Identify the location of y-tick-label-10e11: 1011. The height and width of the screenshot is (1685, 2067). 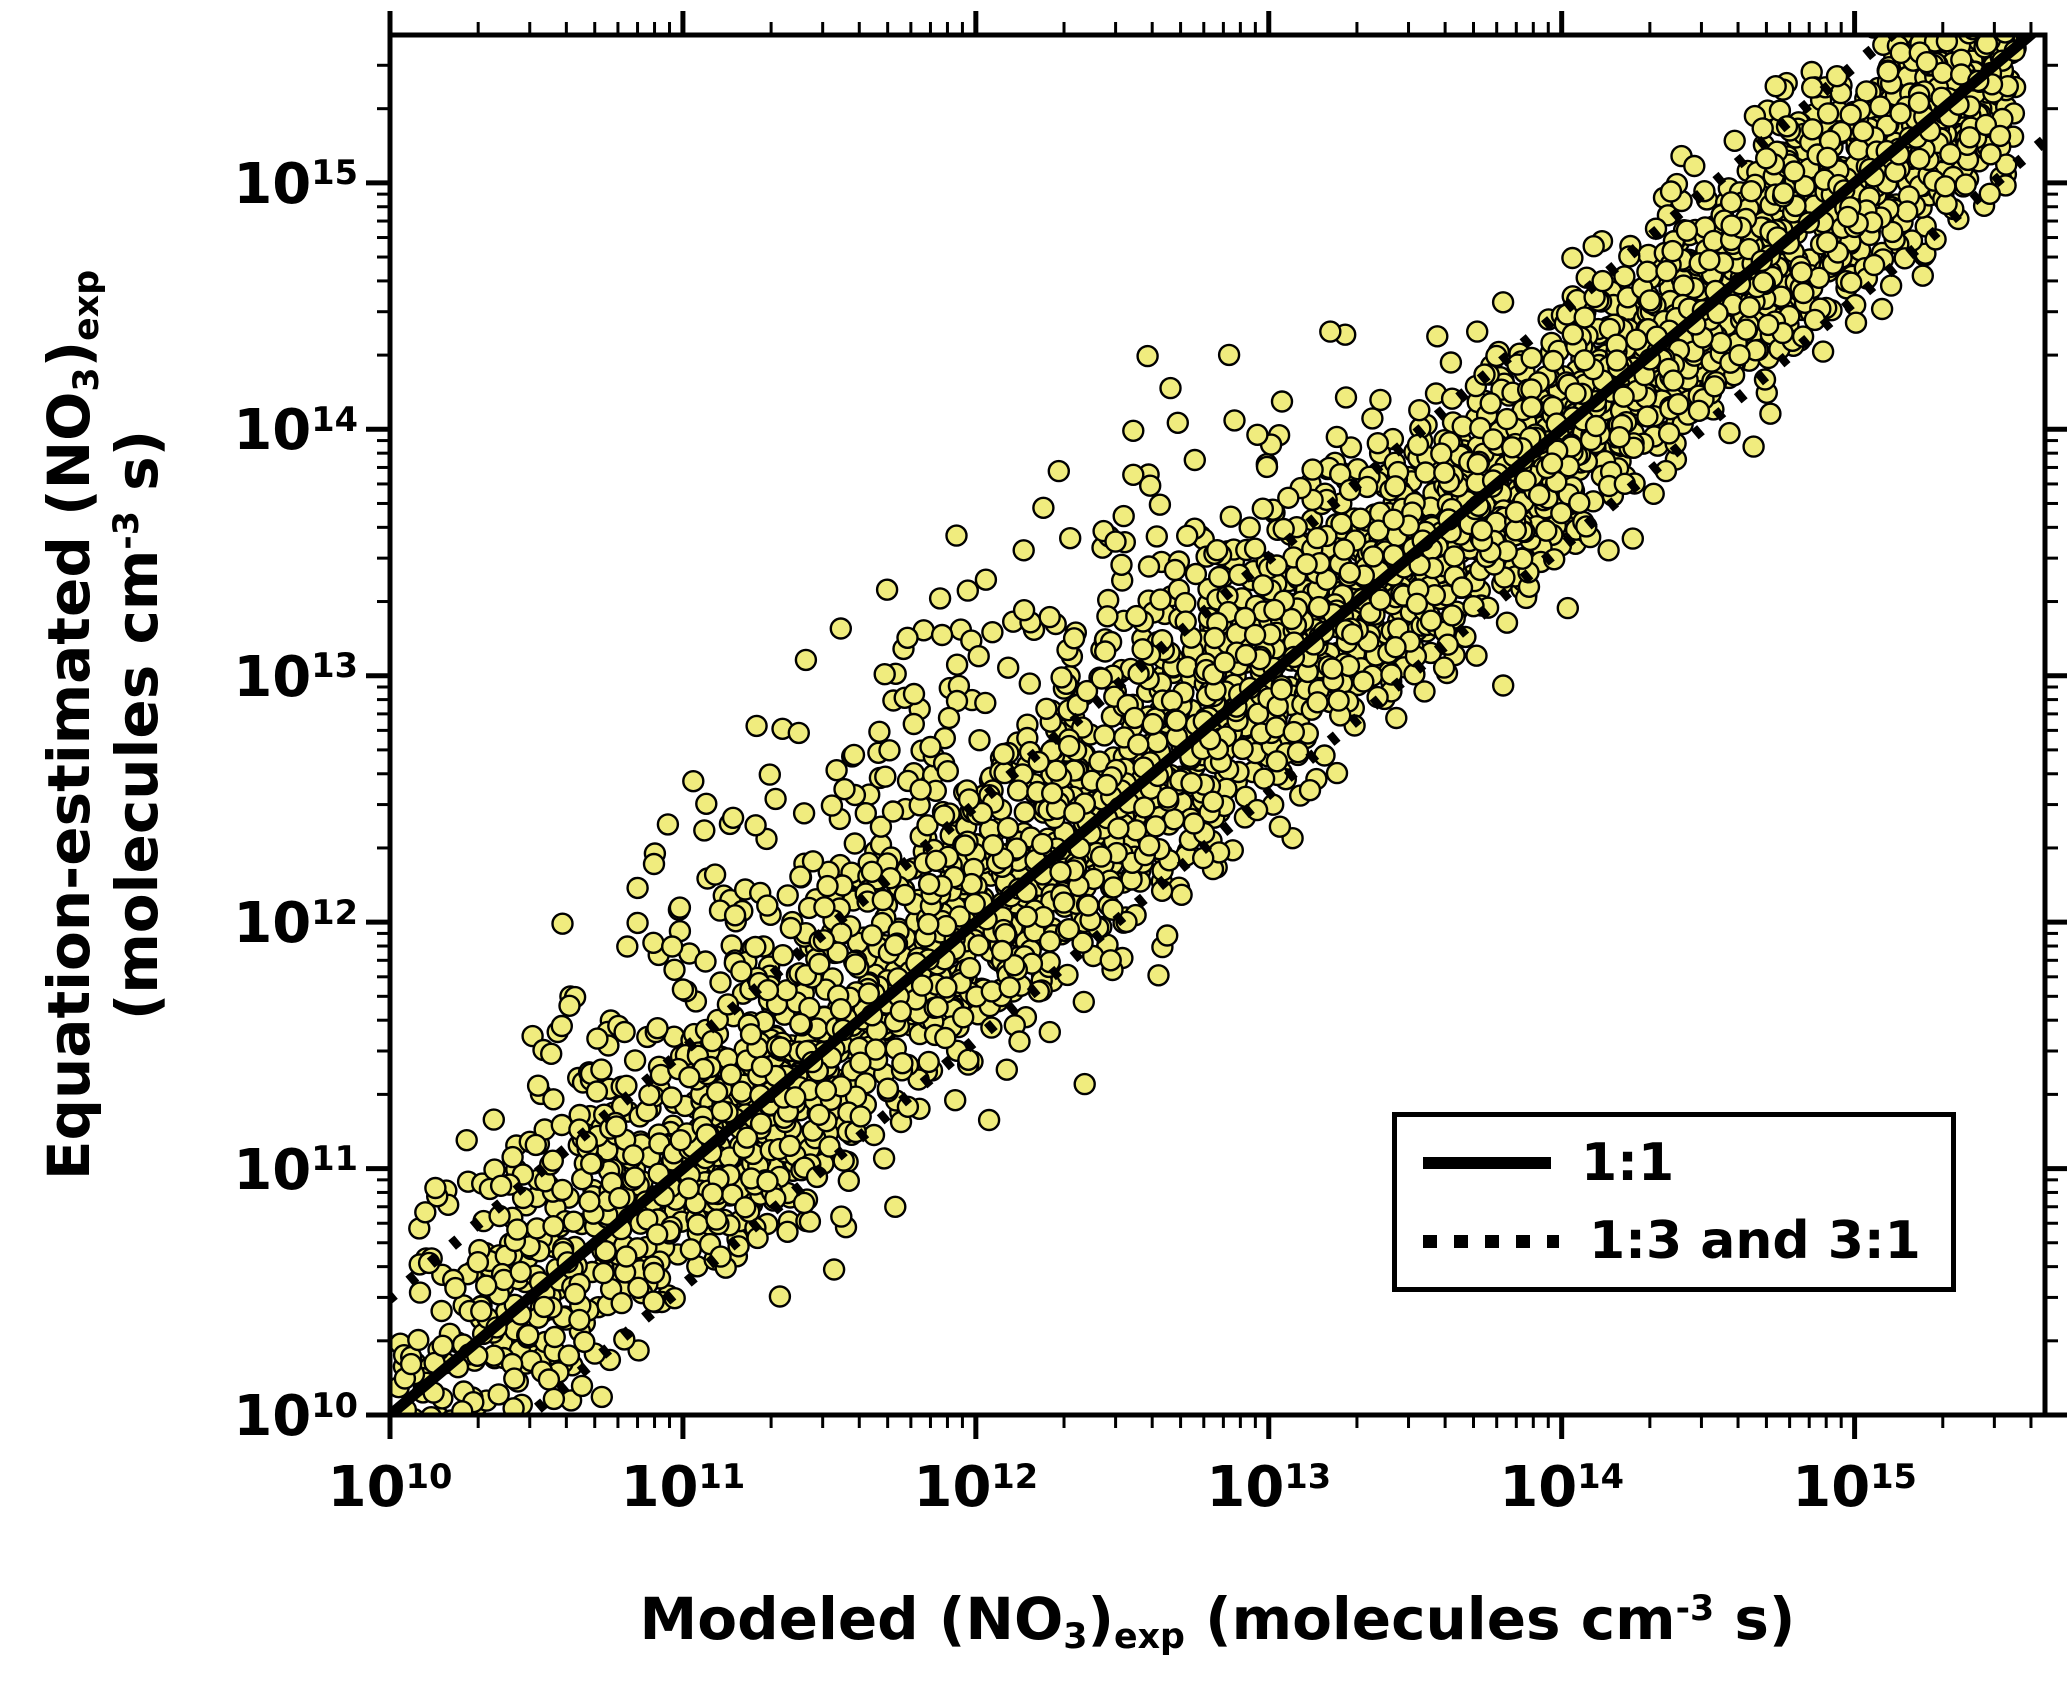
(295, 1170).